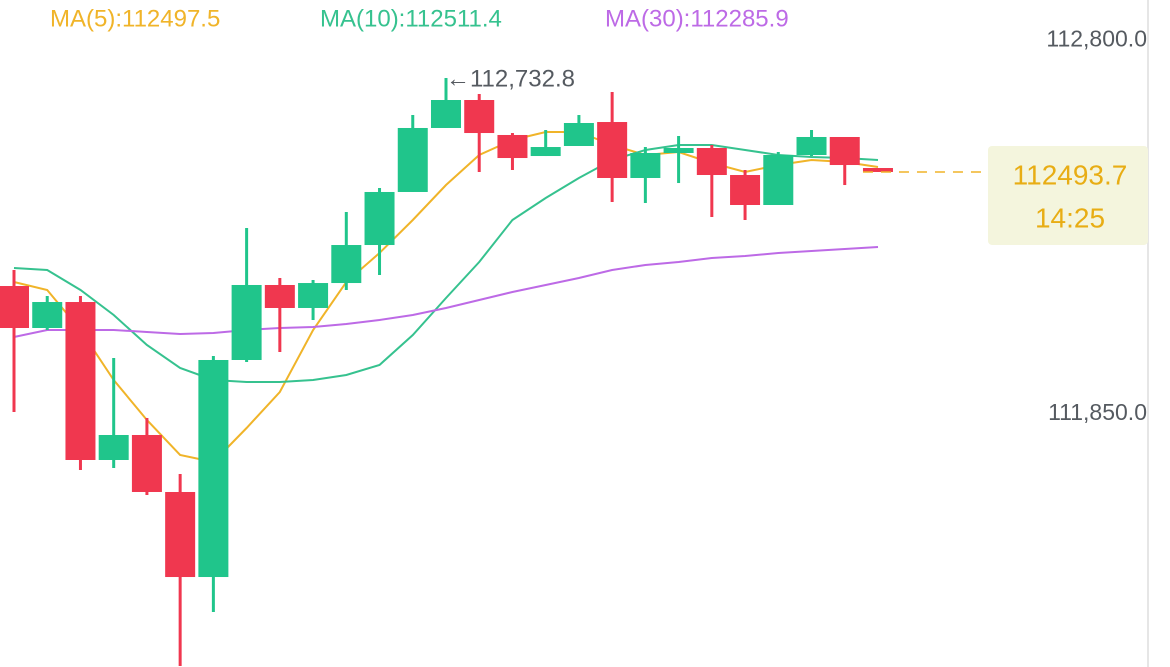 The height and width of the screenshot is (667, 1170). Describe the element at coordinates (135, 18) in the screenshot. I see `legend-entry: MA(5):112497.5` at that location.